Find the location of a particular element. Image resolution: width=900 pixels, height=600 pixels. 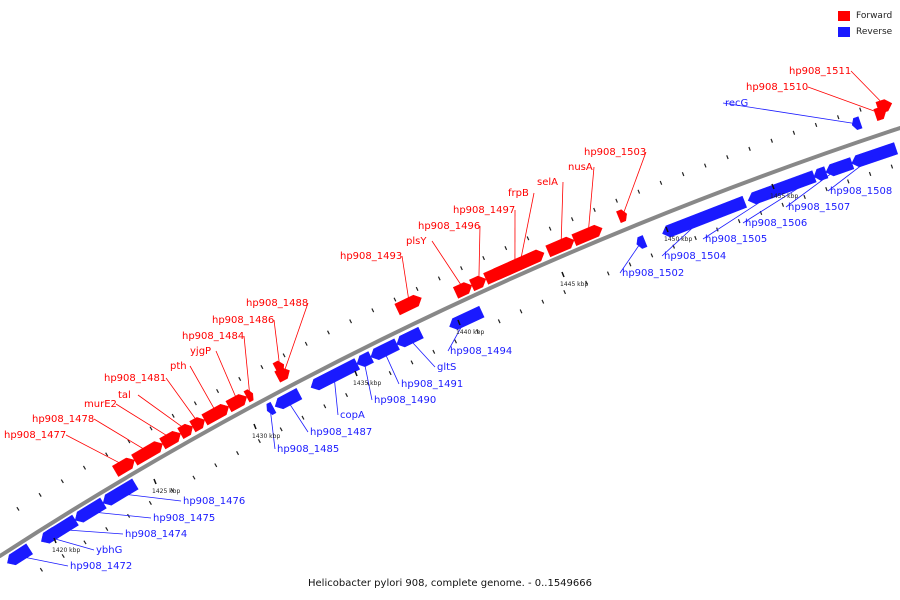

gene-label-hp908_1505: hp908_1505 is located at coordinates (736, 239).